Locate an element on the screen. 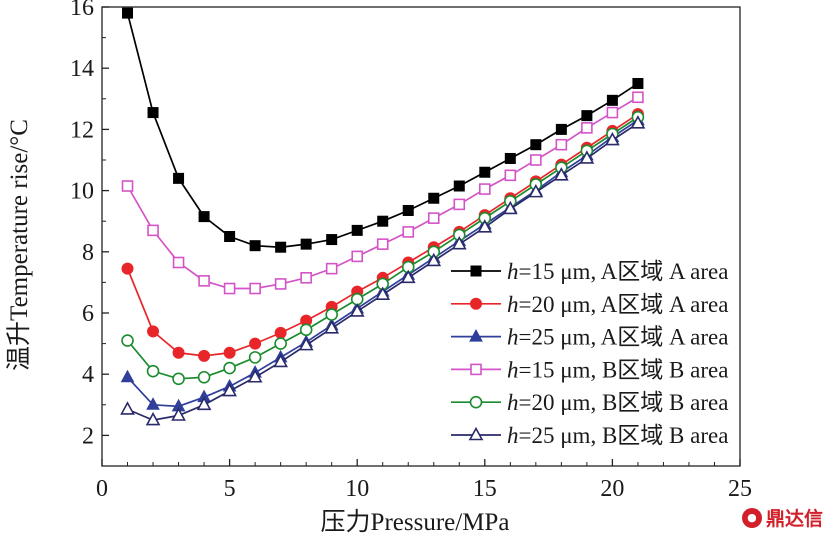 Image resolution: width=833 pixels, height=541 pixels. x-axis-title: 压力Pressure/MPa is located at coordinates (415, 522).